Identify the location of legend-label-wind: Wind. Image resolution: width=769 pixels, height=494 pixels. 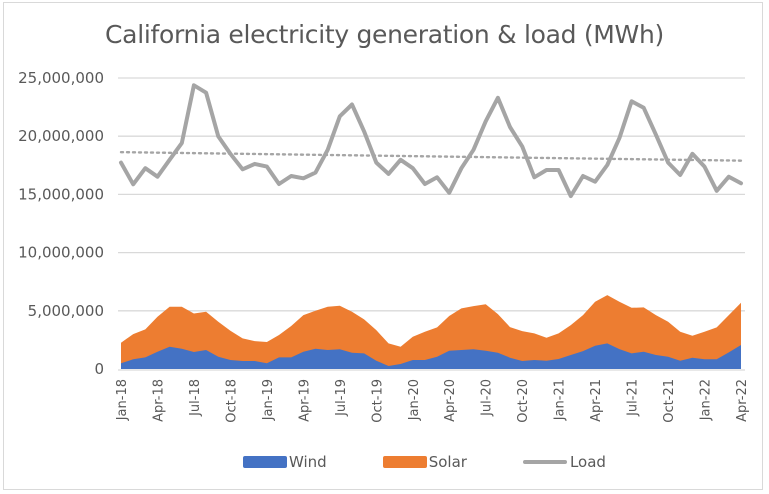
(308, 462).